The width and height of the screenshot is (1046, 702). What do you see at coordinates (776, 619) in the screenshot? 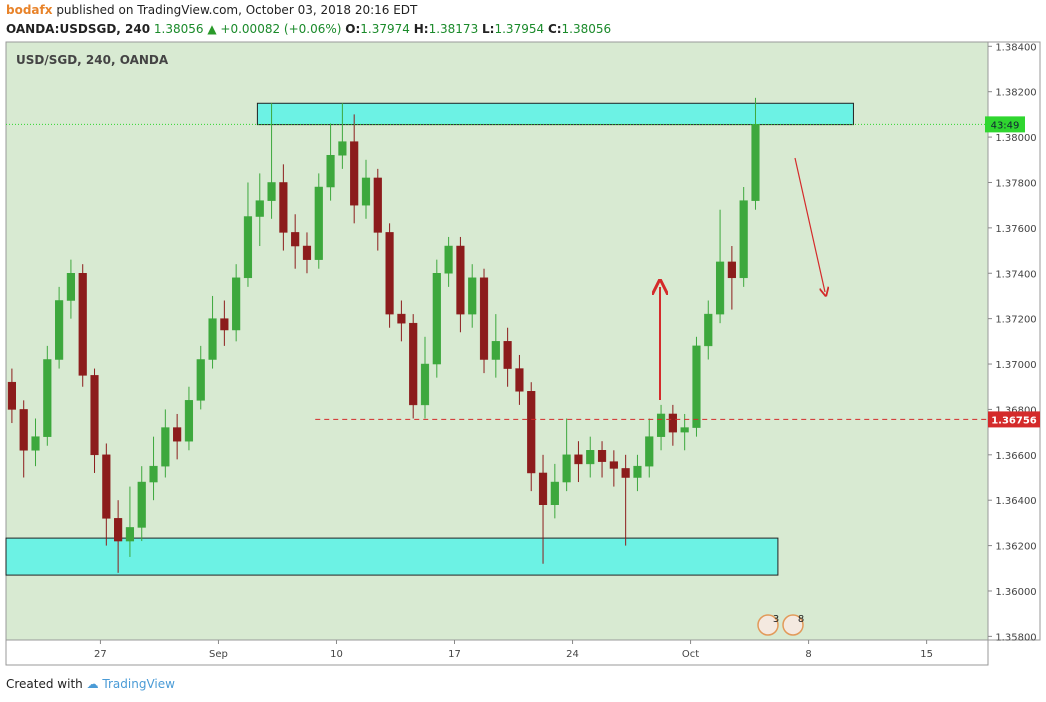
I see `event-count: 3` at bounding box center [776, 619].